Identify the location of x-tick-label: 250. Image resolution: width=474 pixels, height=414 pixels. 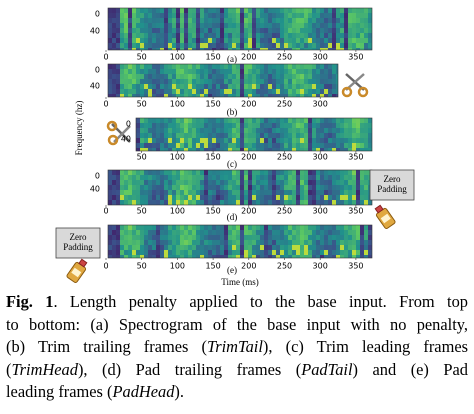
(284, 57).